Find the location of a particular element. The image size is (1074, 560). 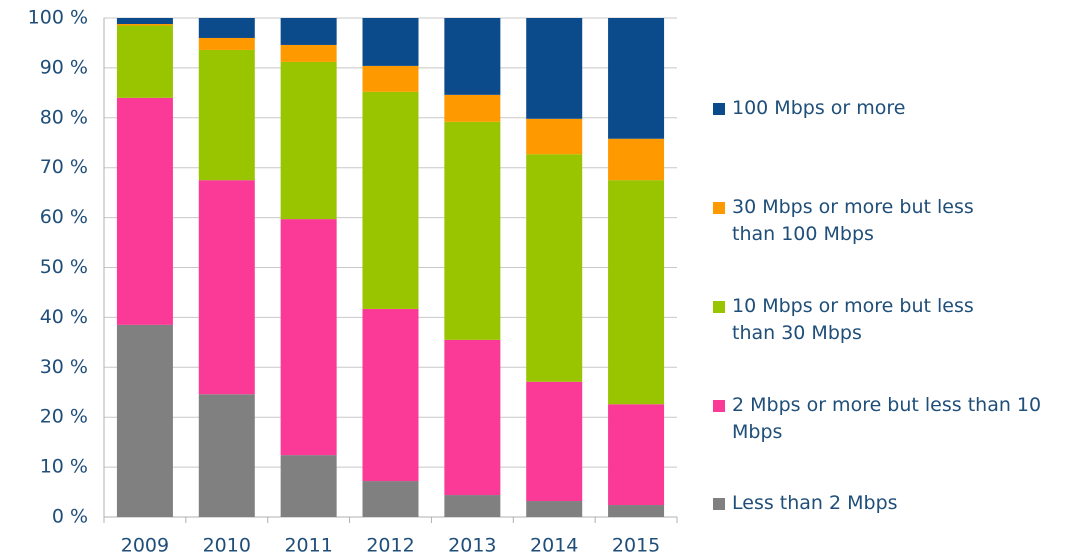

x-tick-label: 2010 is located at coordinates (227, 546).